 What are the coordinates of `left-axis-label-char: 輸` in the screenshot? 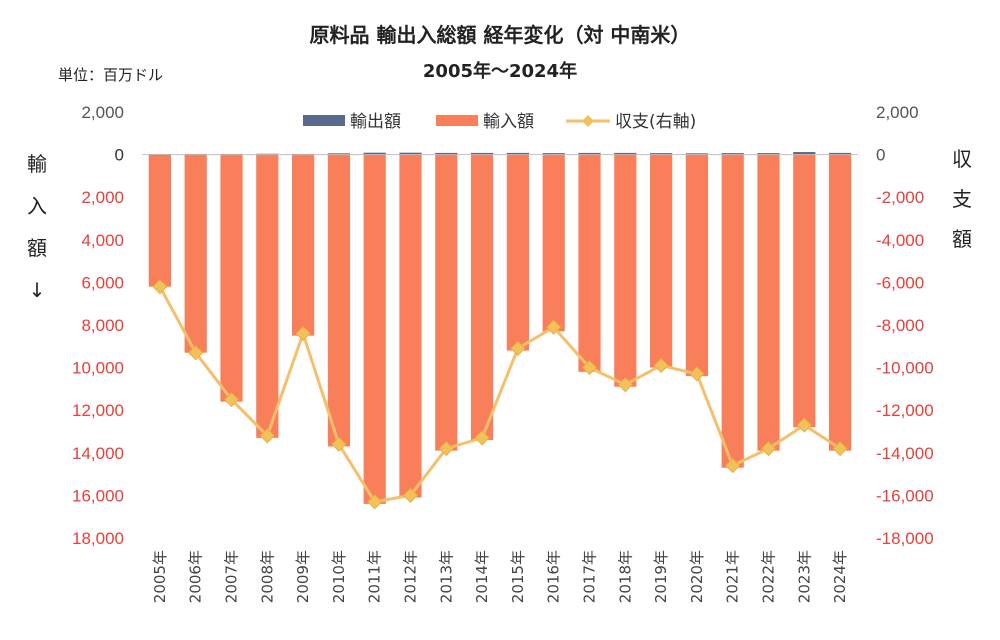 It's located at (37, 164).